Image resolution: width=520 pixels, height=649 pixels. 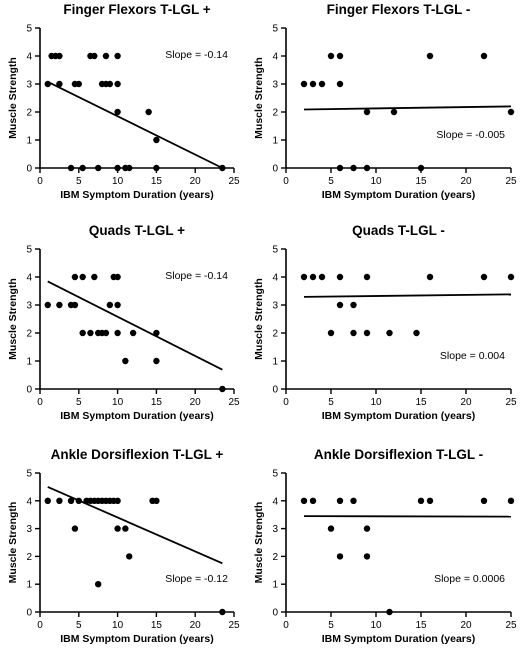 What do you see at coordinates (398, 454) in the screenshot?
I see `chart-title: Ankle Dorsiflexion T-LGL -` at bounding box center [398, 454].